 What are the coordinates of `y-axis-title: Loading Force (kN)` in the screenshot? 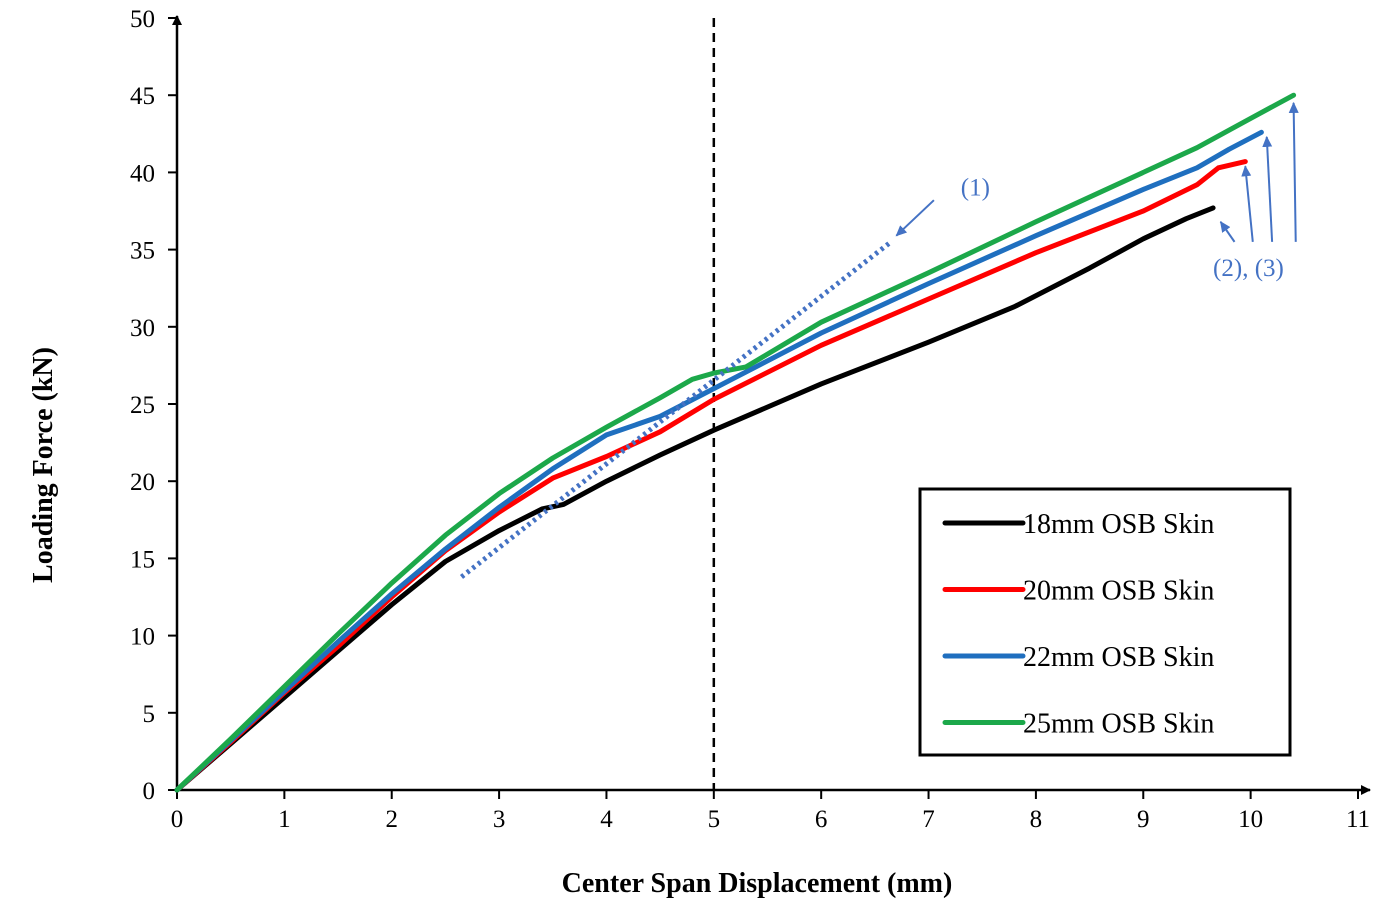 It's located at (43, 465).